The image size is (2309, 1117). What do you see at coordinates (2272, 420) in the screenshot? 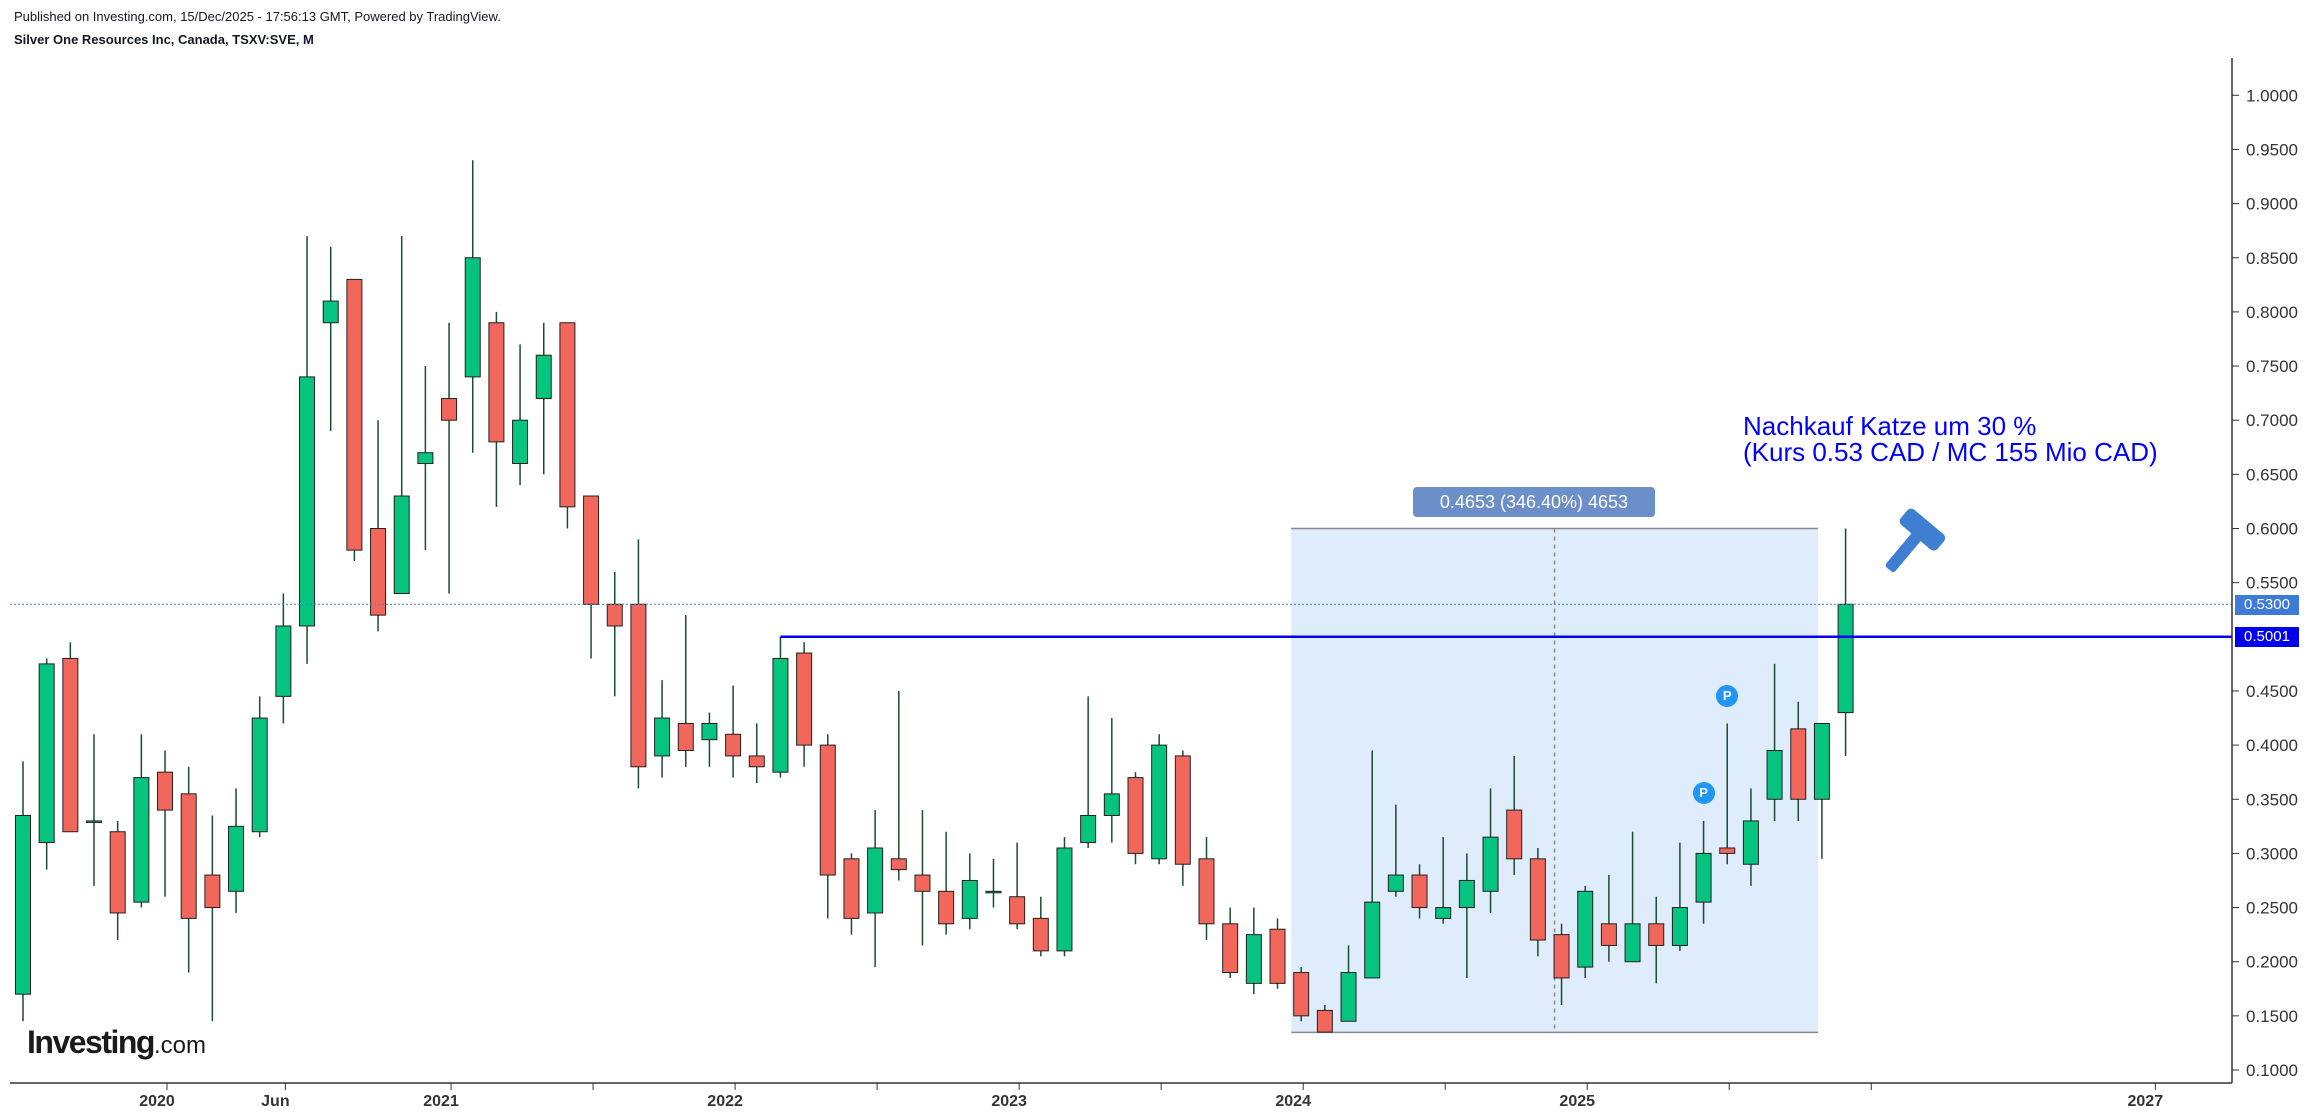
I see `y-tick-label: 0.7000` at bounding box center [2272, 420].